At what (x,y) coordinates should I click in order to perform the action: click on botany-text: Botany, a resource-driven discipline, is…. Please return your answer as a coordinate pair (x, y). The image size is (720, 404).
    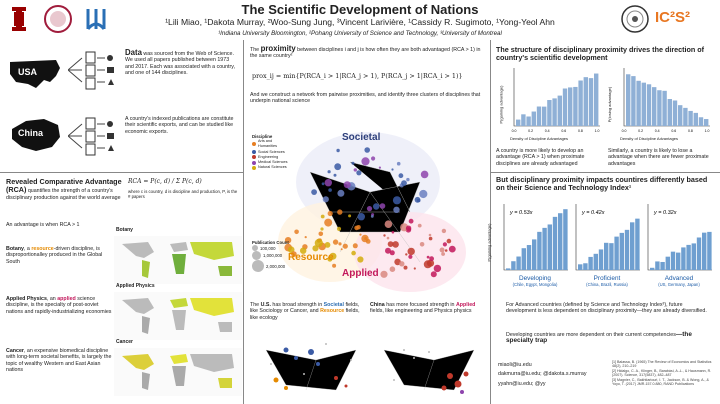
    Looking at the image, I should click on (54, 255).